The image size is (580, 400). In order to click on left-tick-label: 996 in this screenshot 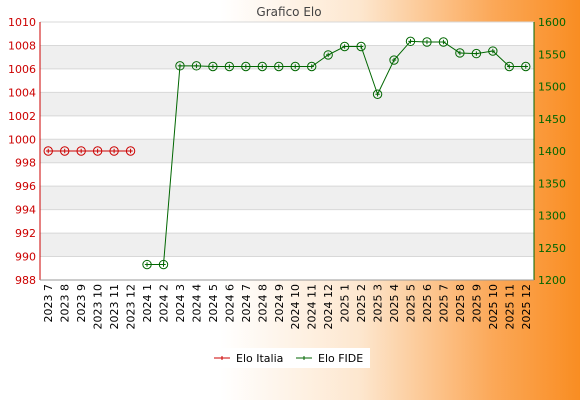, I will do `click(25, 186)`.